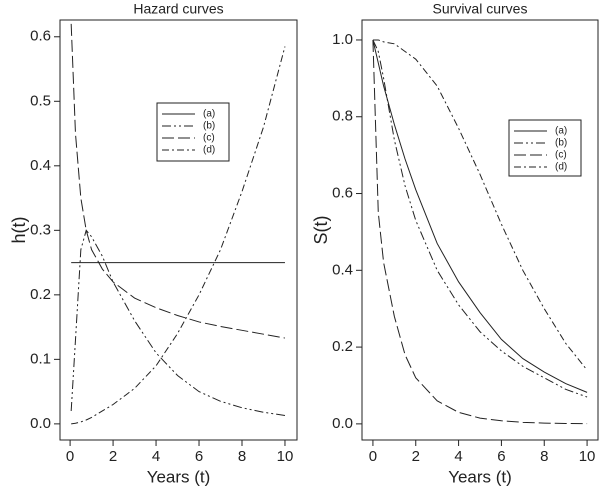  What do you see at coordinates (342, 116) in the screenshot?
I see `y-tick-label: 0.8` at bounding box center [342, 116].